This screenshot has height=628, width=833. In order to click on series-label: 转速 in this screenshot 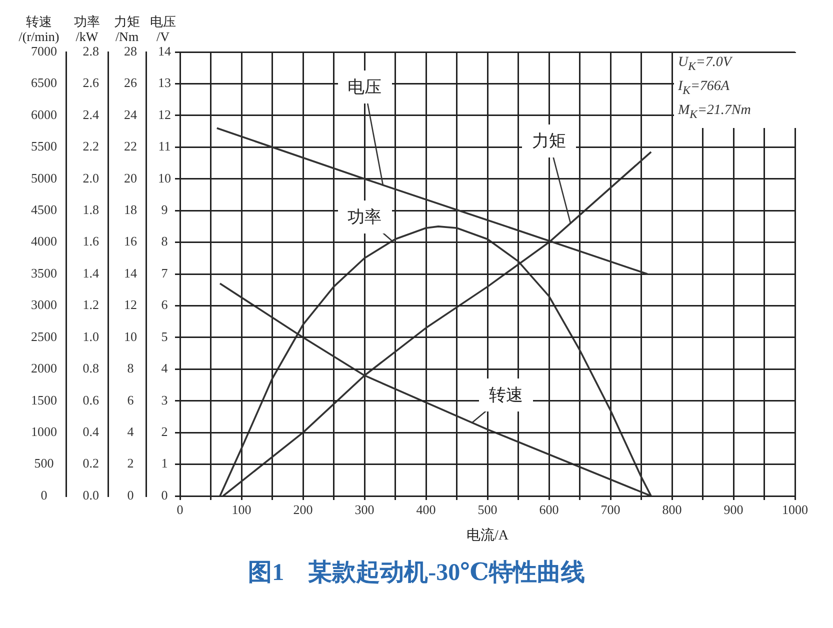, I will do `click(505, 394)`.